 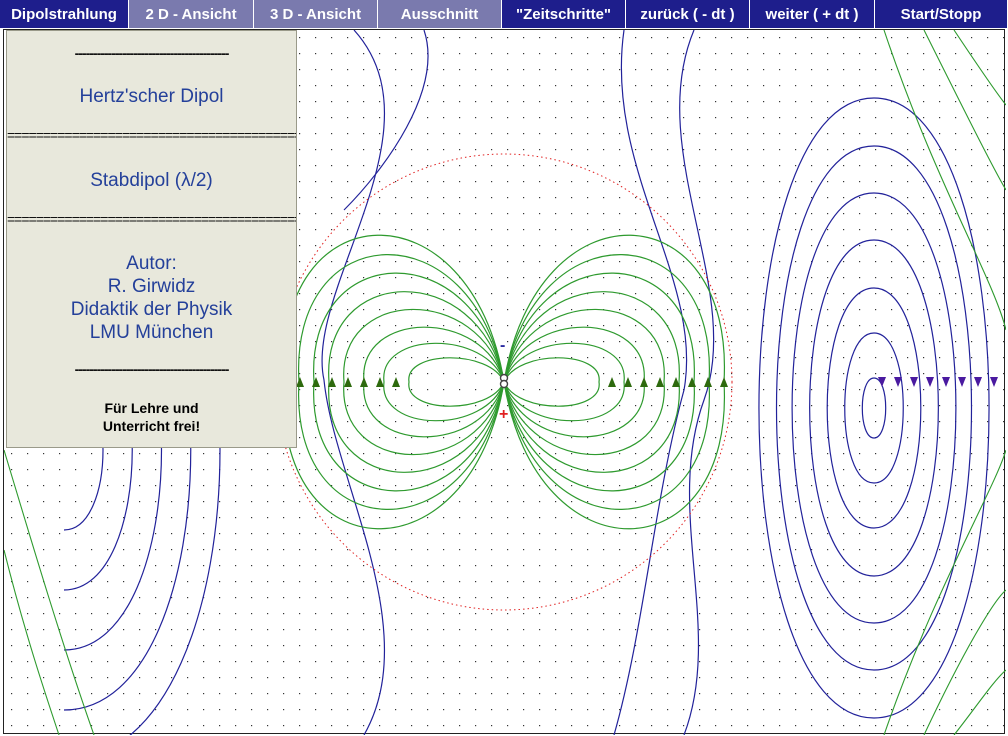 I want to click on license-line-1: Für Lehre und, so click(x=151, y=408).